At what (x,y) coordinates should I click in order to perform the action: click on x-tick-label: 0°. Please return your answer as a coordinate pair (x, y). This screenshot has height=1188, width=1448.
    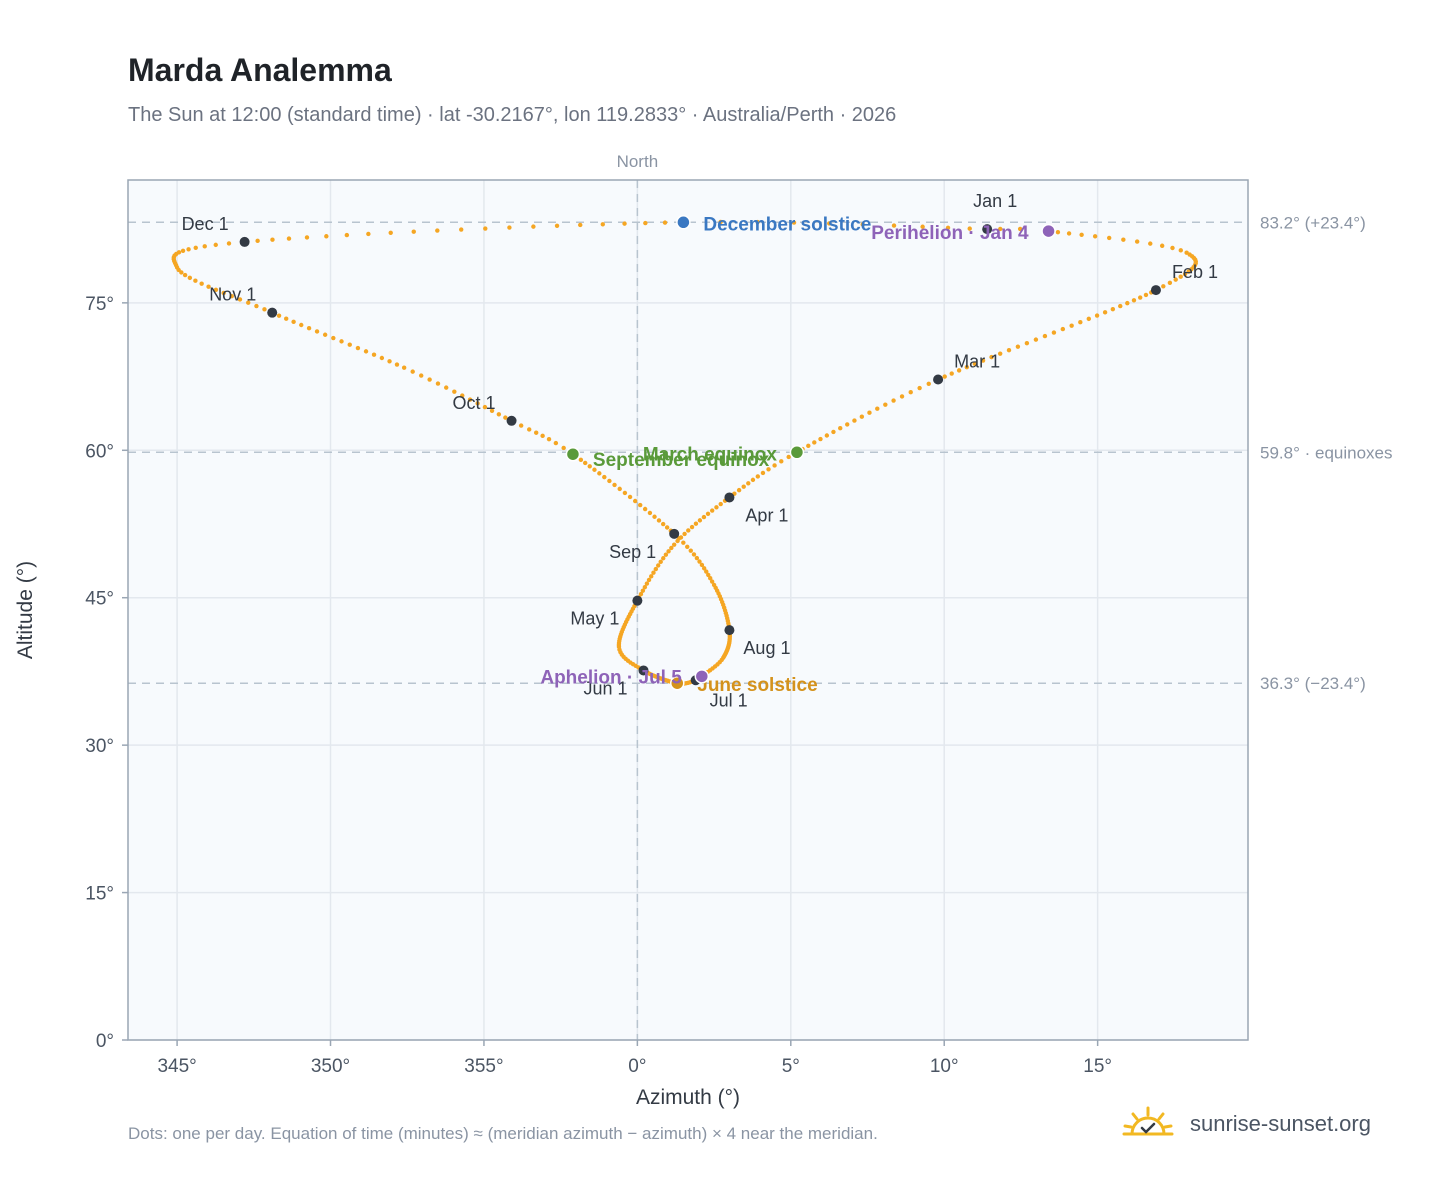
    Looking at the image, I should click on (637, 1066).